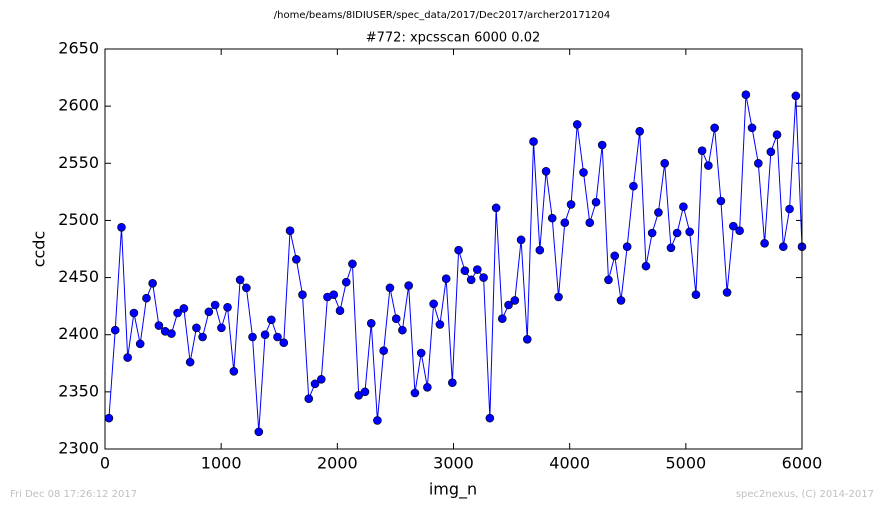 The height and width of the screenshot is (509, 884). What do you see at coordinates (73, 494) in the screenshot?
I see `footer-left: Fri Dec 08 17:26:12 2017` at bounding box center [73, 494].